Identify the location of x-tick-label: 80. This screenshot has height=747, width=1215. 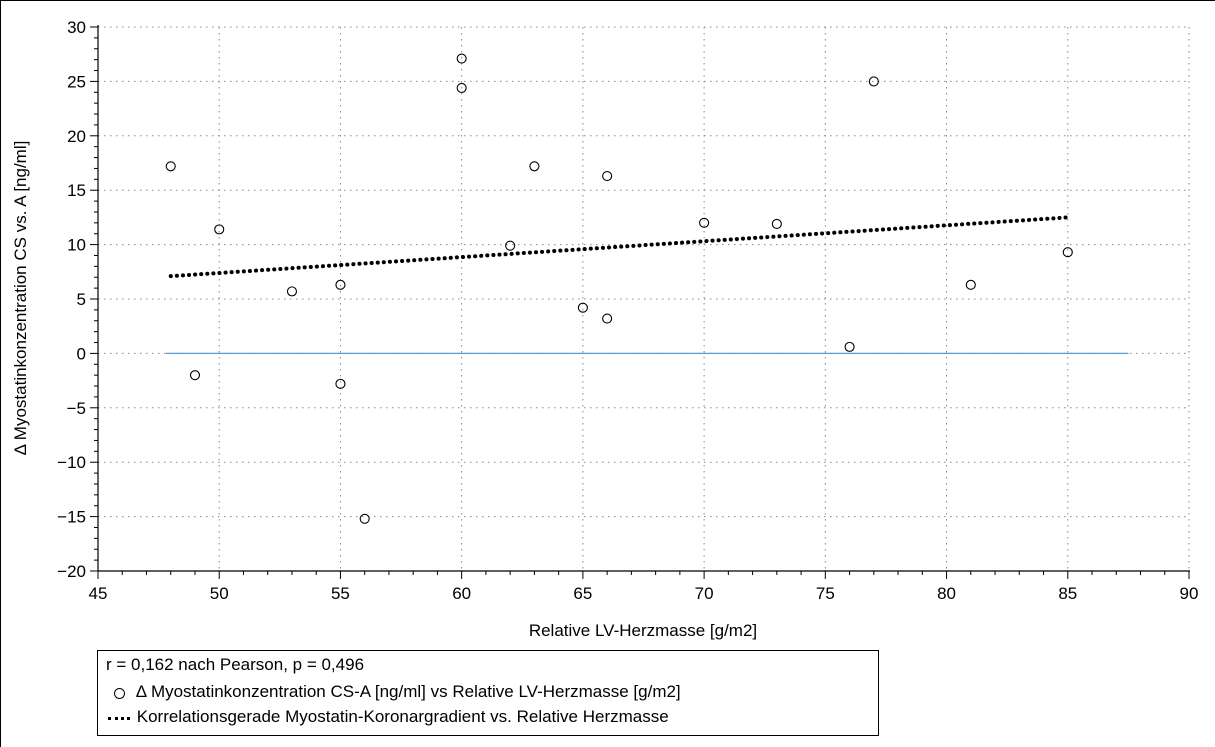
(946, 593).